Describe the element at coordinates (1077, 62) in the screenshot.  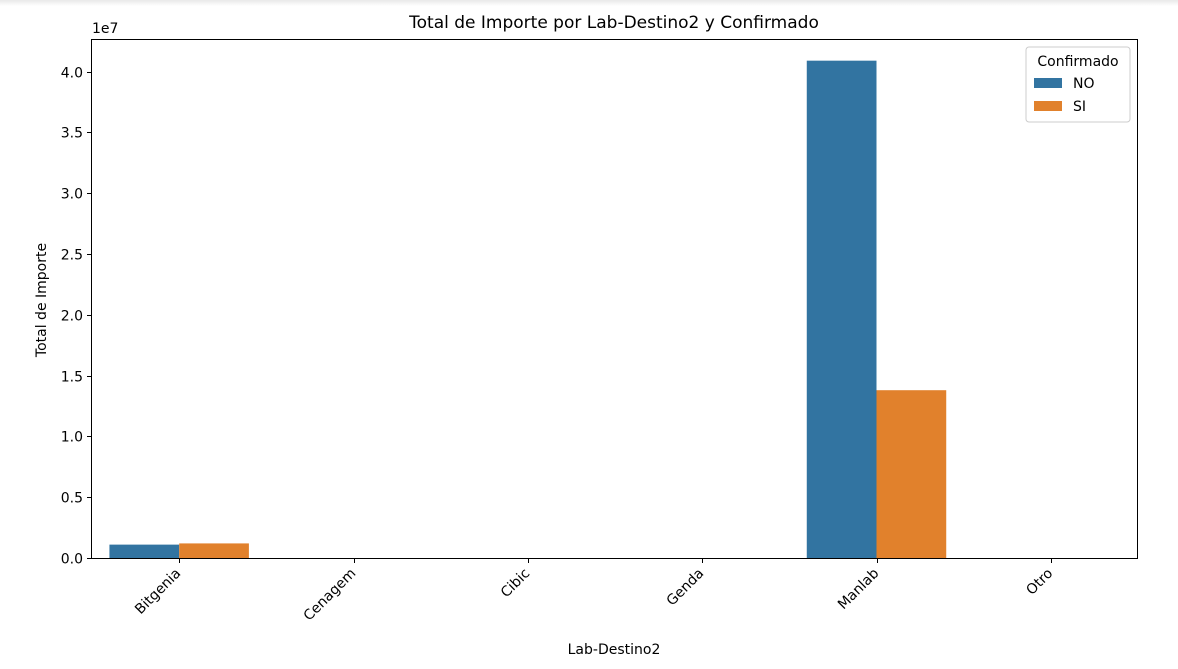
I see `legend-title: Confirmado` at that location.